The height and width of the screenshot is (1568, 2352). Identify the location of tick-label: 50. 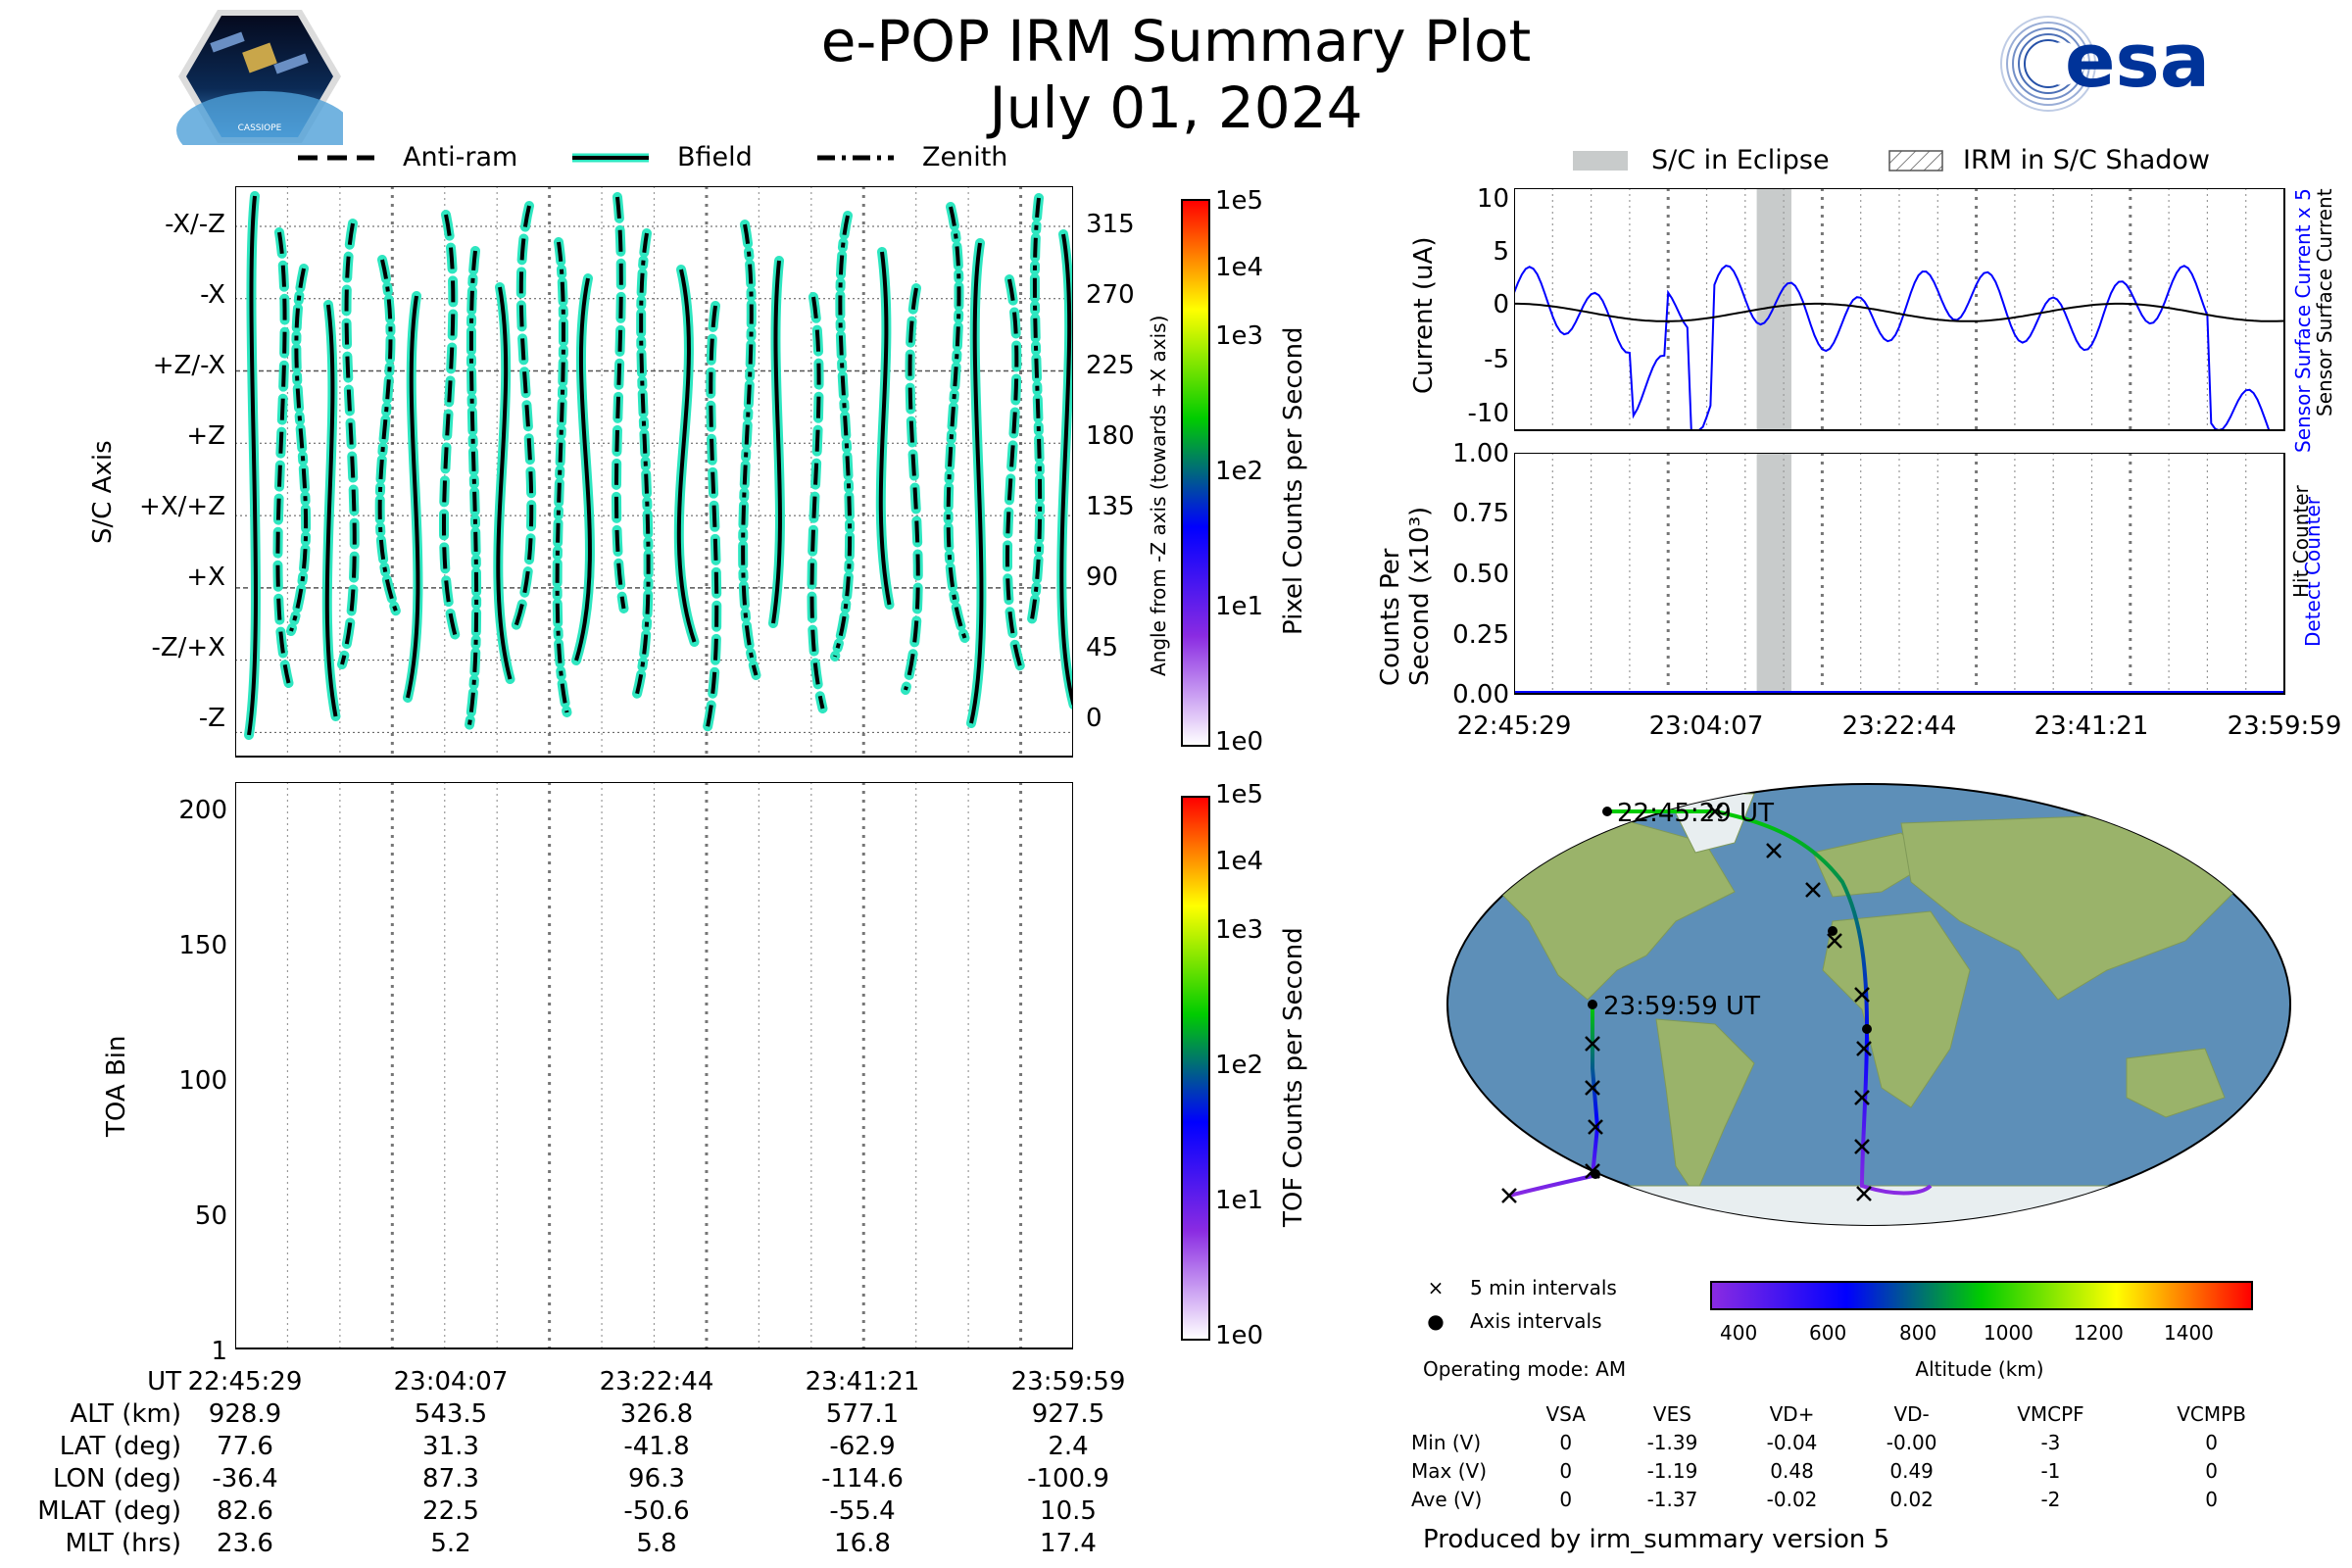
(210, 1216).